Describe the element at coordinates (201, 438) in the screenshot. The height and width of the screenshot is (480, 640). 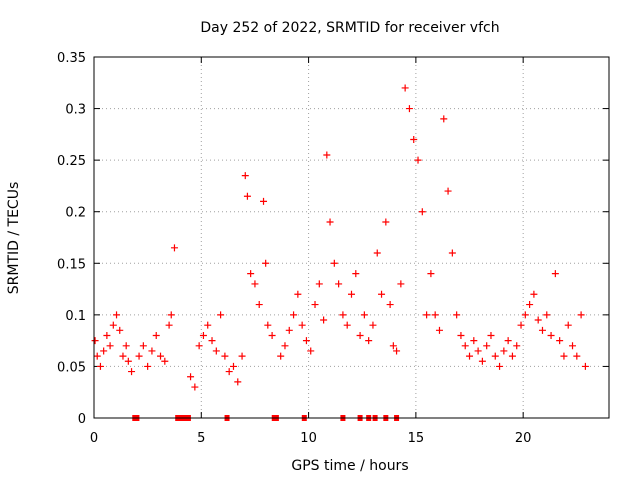
I see `x-tick-label: 5` at that location.